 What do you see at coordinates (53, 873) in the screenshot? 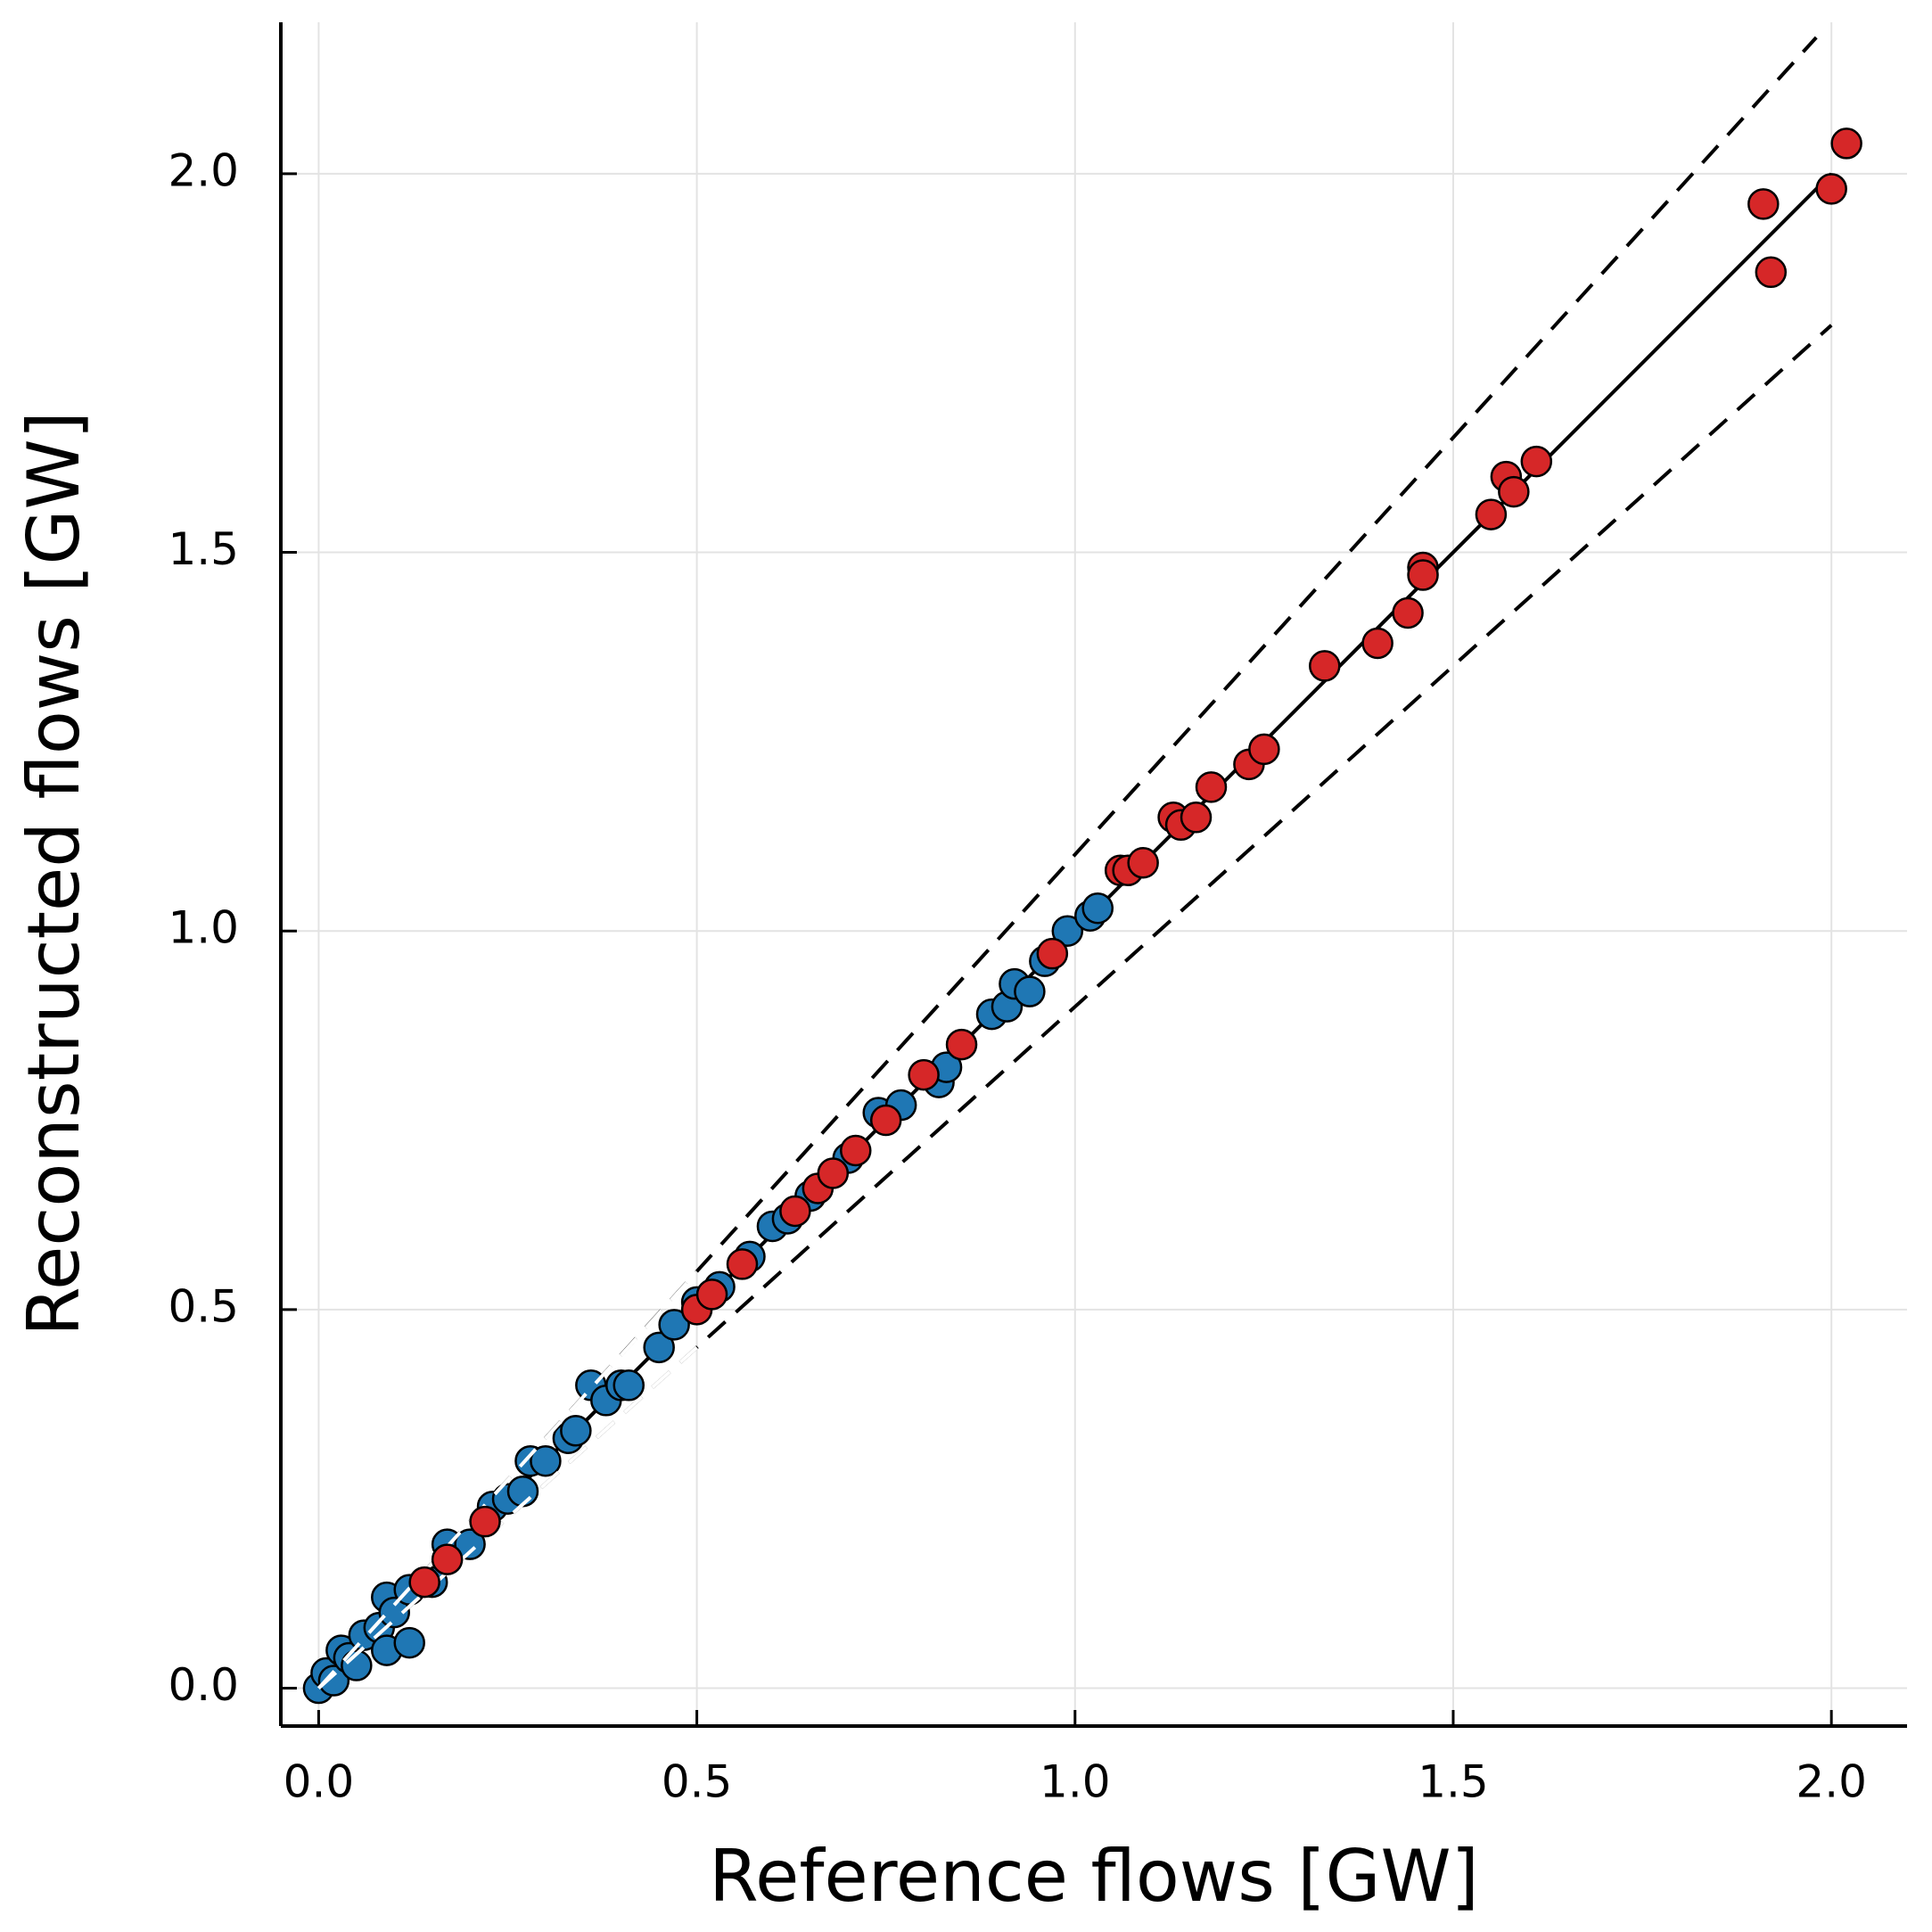
I see `y-axis-label: Reconstructed flows [GW]` at bounding box center [53, 873].